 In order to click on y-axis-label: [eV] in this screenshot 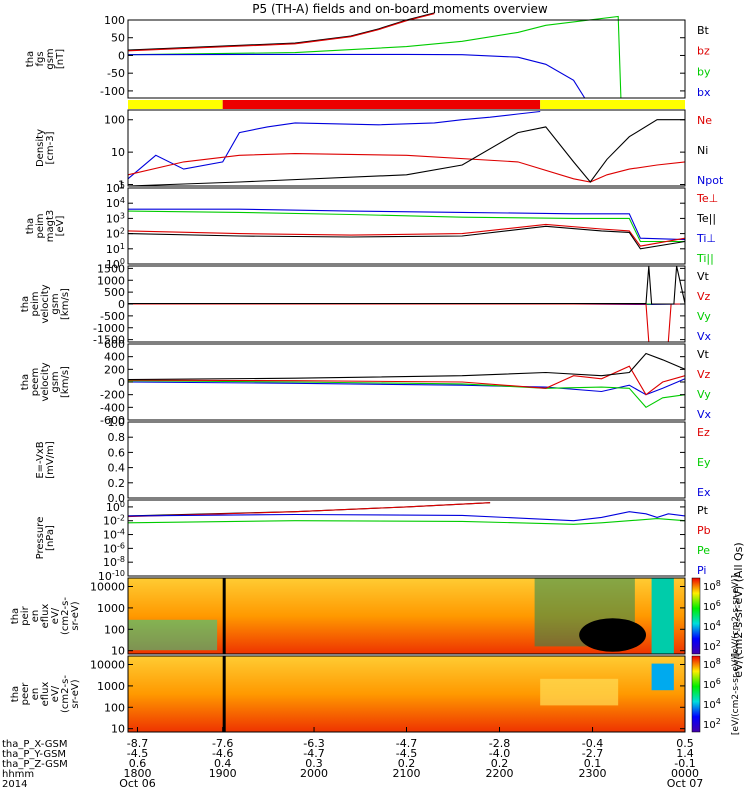, I will do `click(60, 226)`.